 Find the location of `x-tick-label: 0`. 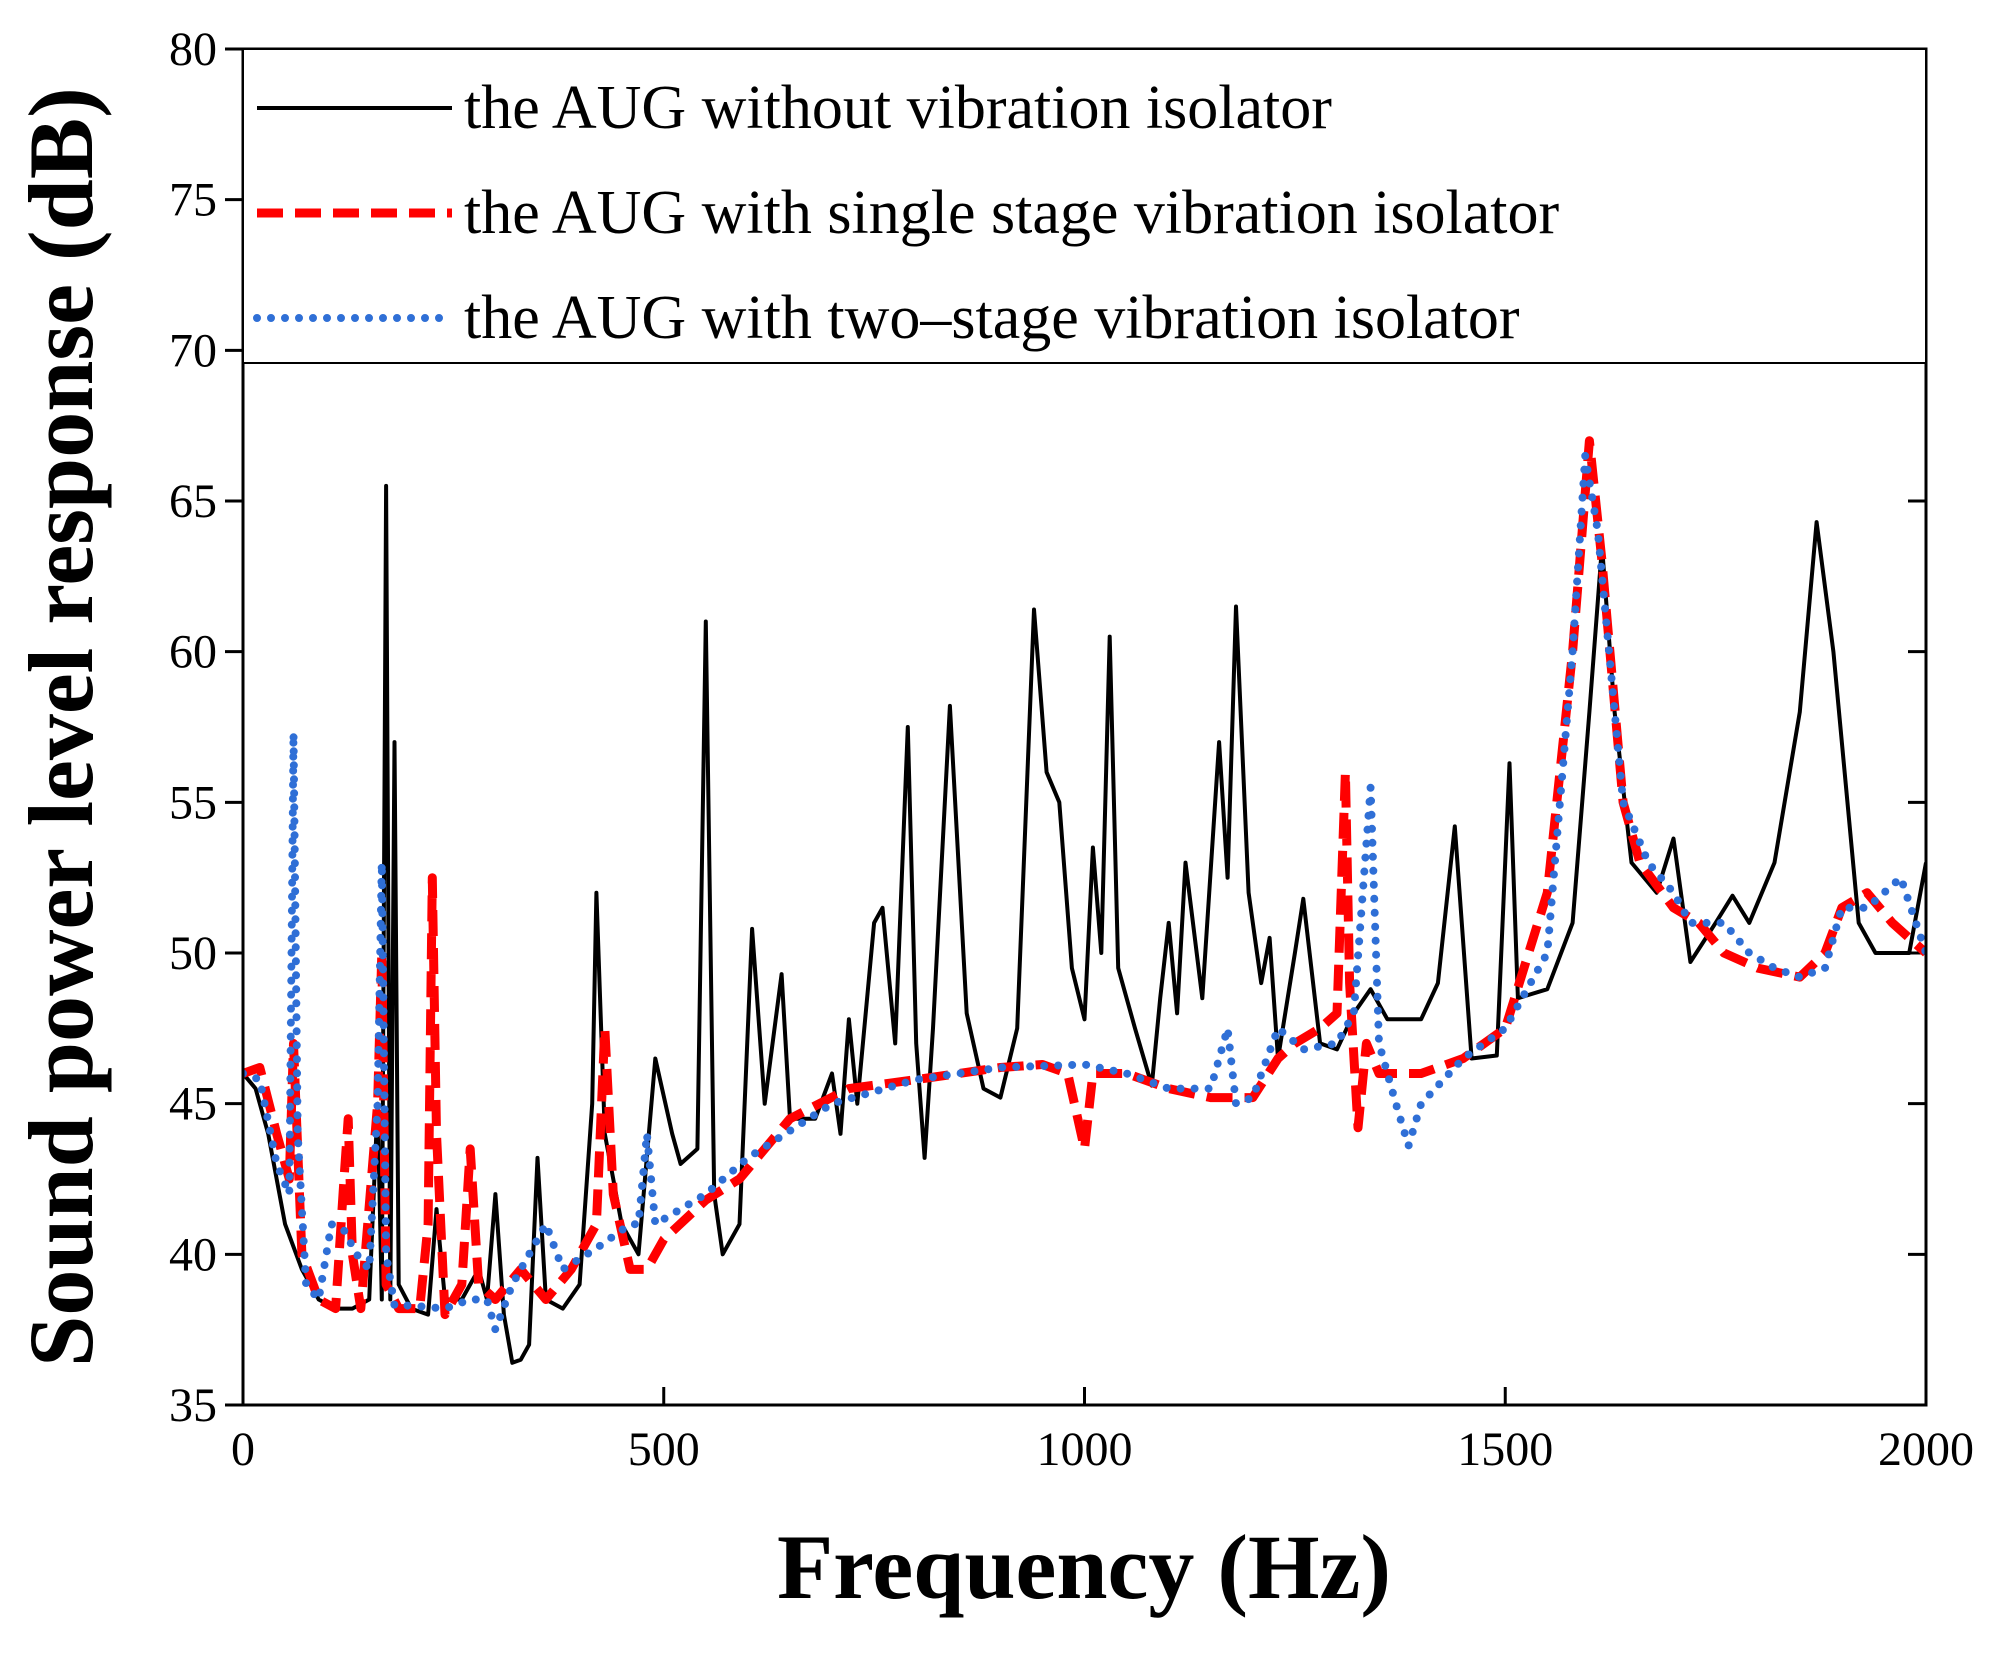

x-tick-label: 0 is located at coordinates (243, 1449).